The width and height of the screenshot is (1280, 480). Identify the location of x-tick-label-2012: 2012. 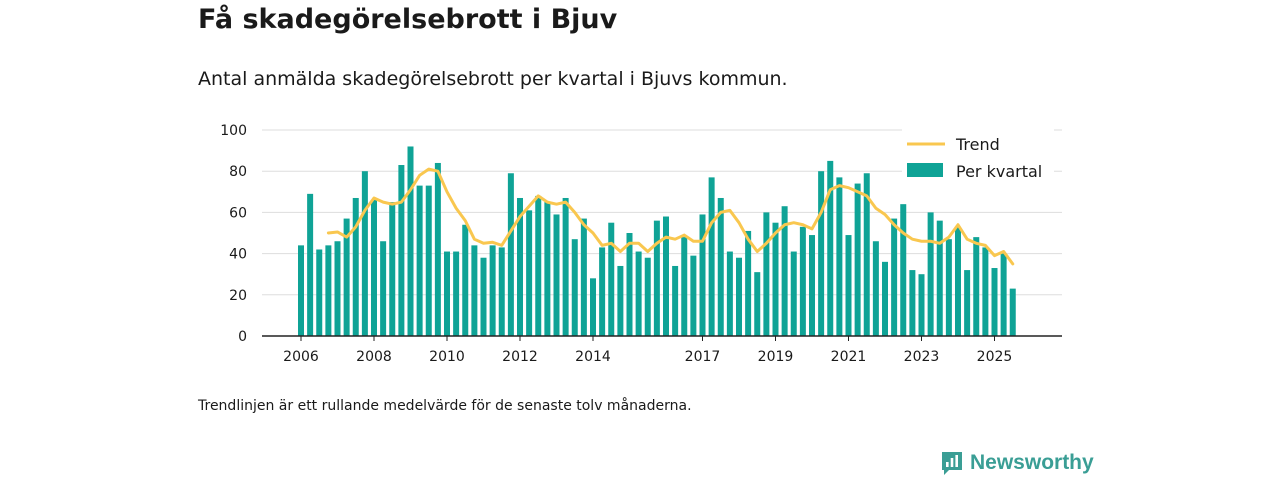
(520, 357).